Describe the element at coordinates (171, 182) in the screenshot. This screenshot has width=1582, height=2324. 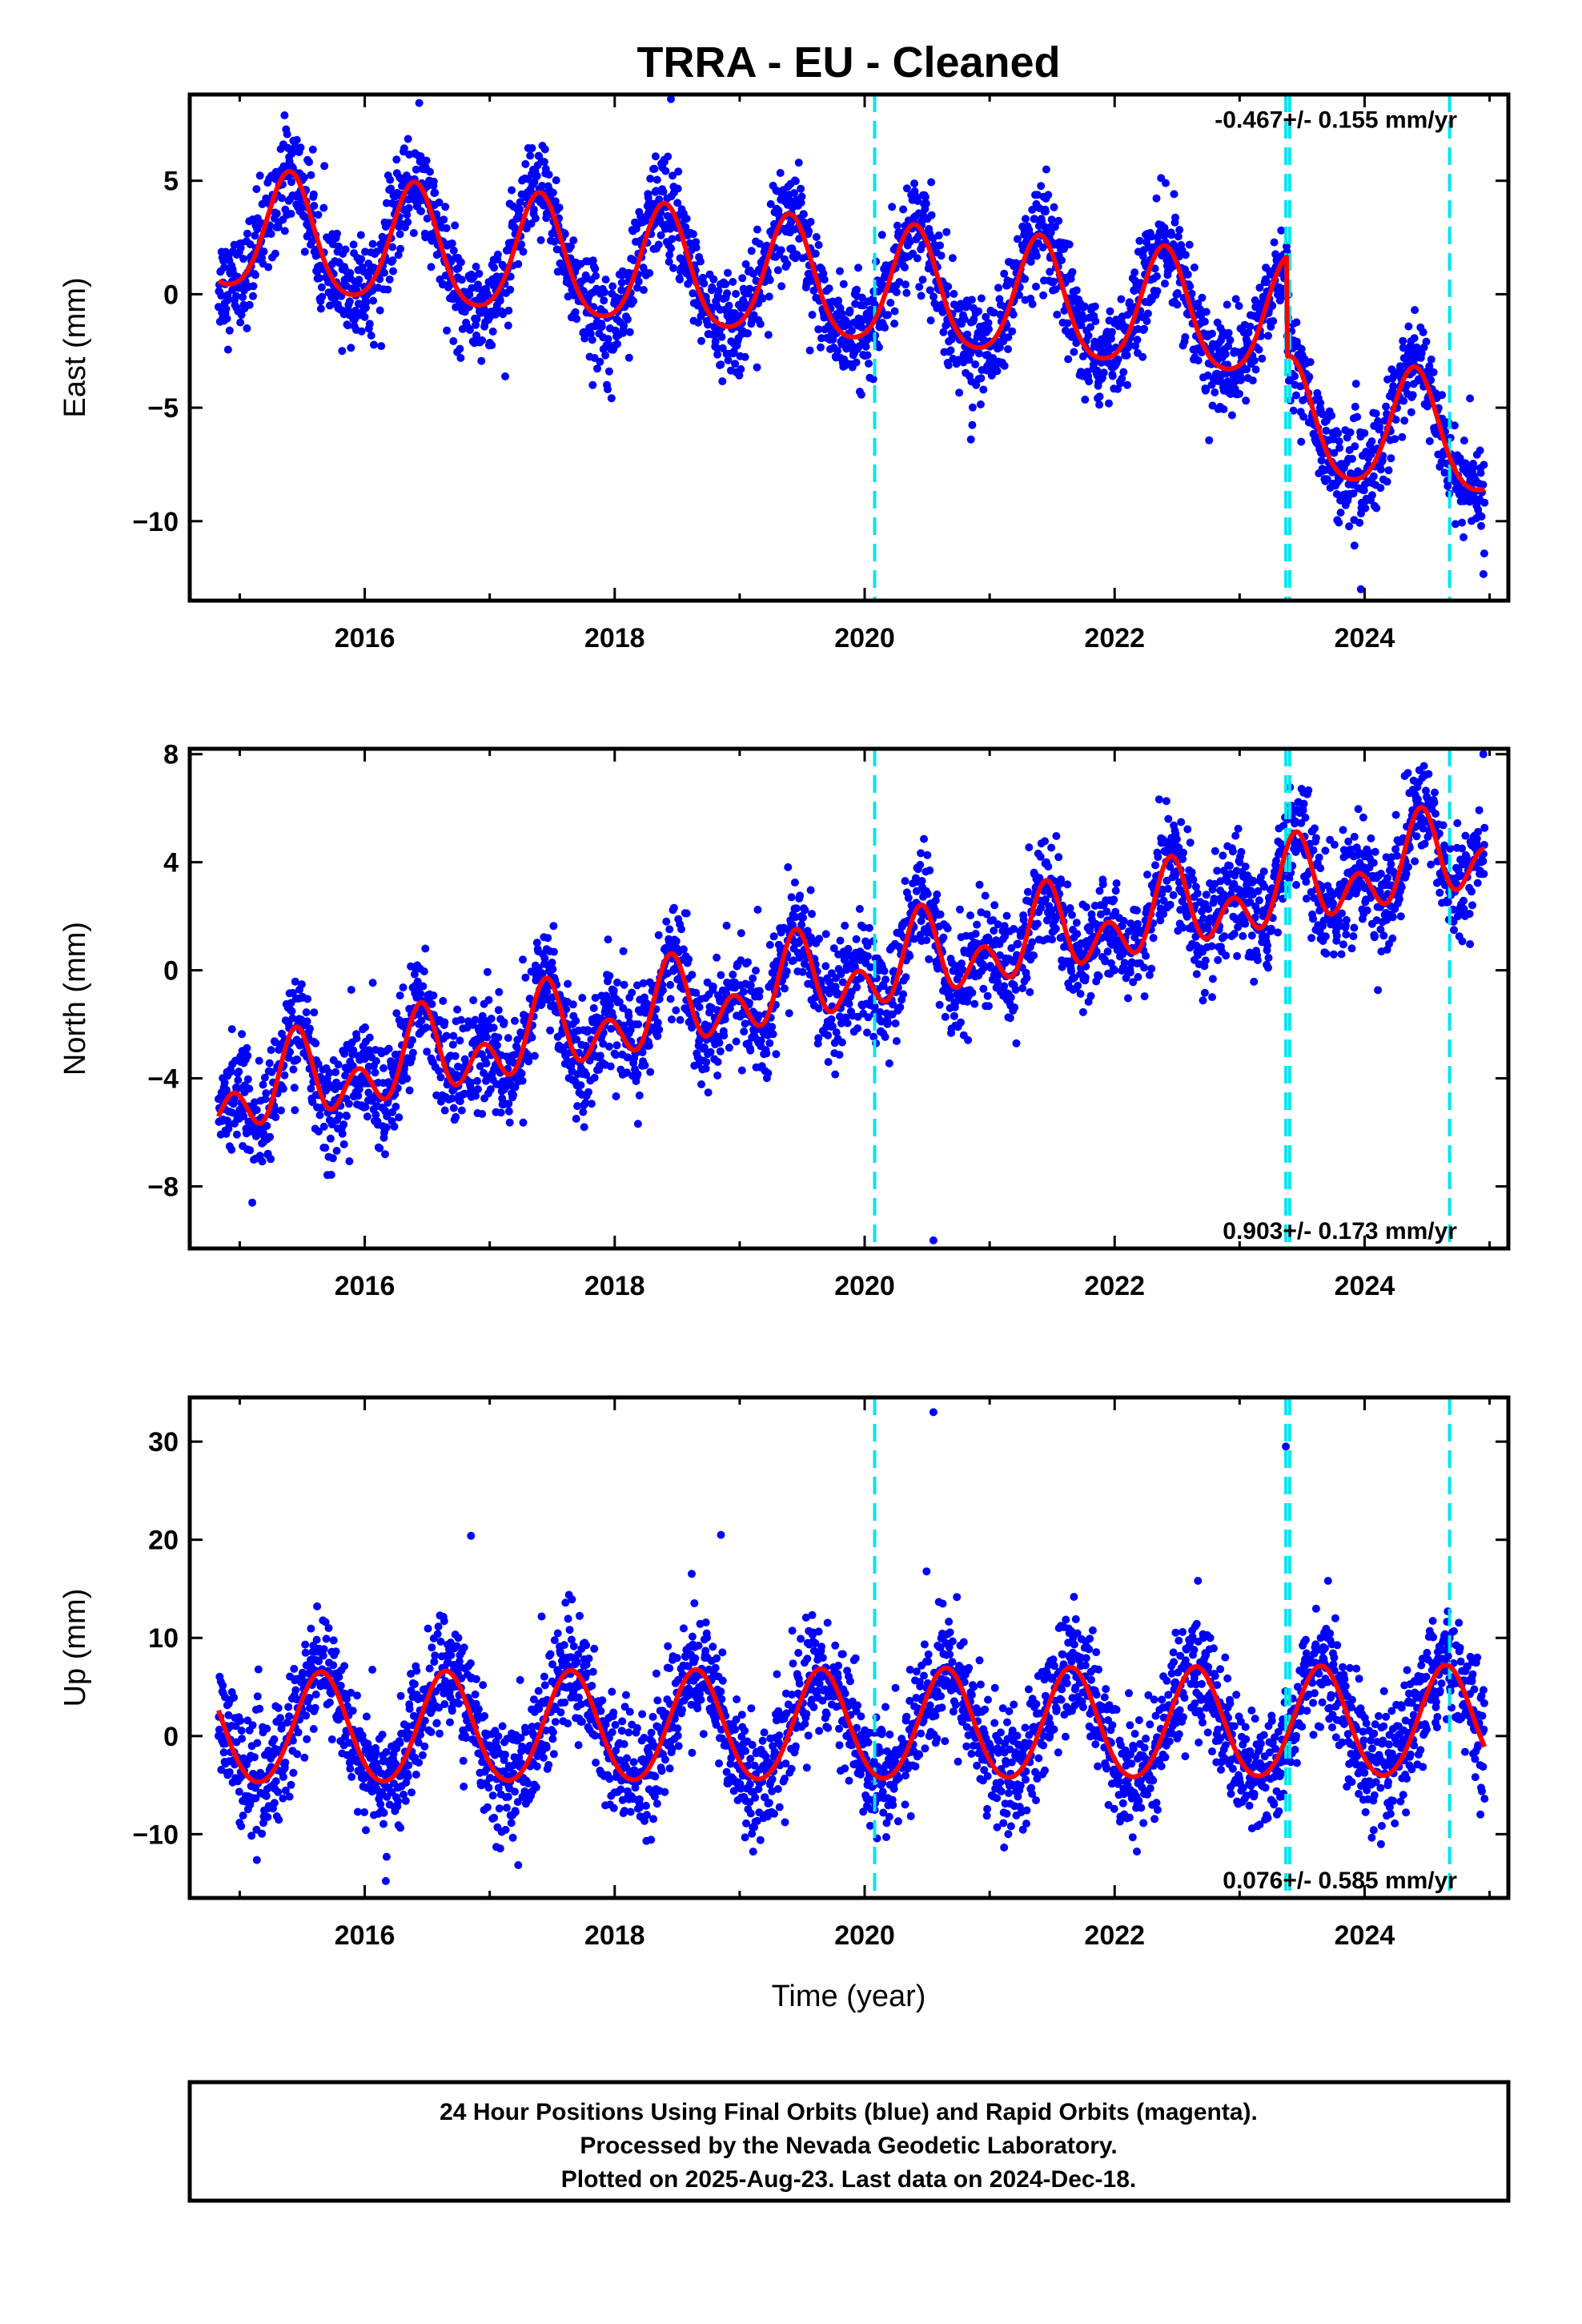
I see `y-tick-label: 5` at that location.